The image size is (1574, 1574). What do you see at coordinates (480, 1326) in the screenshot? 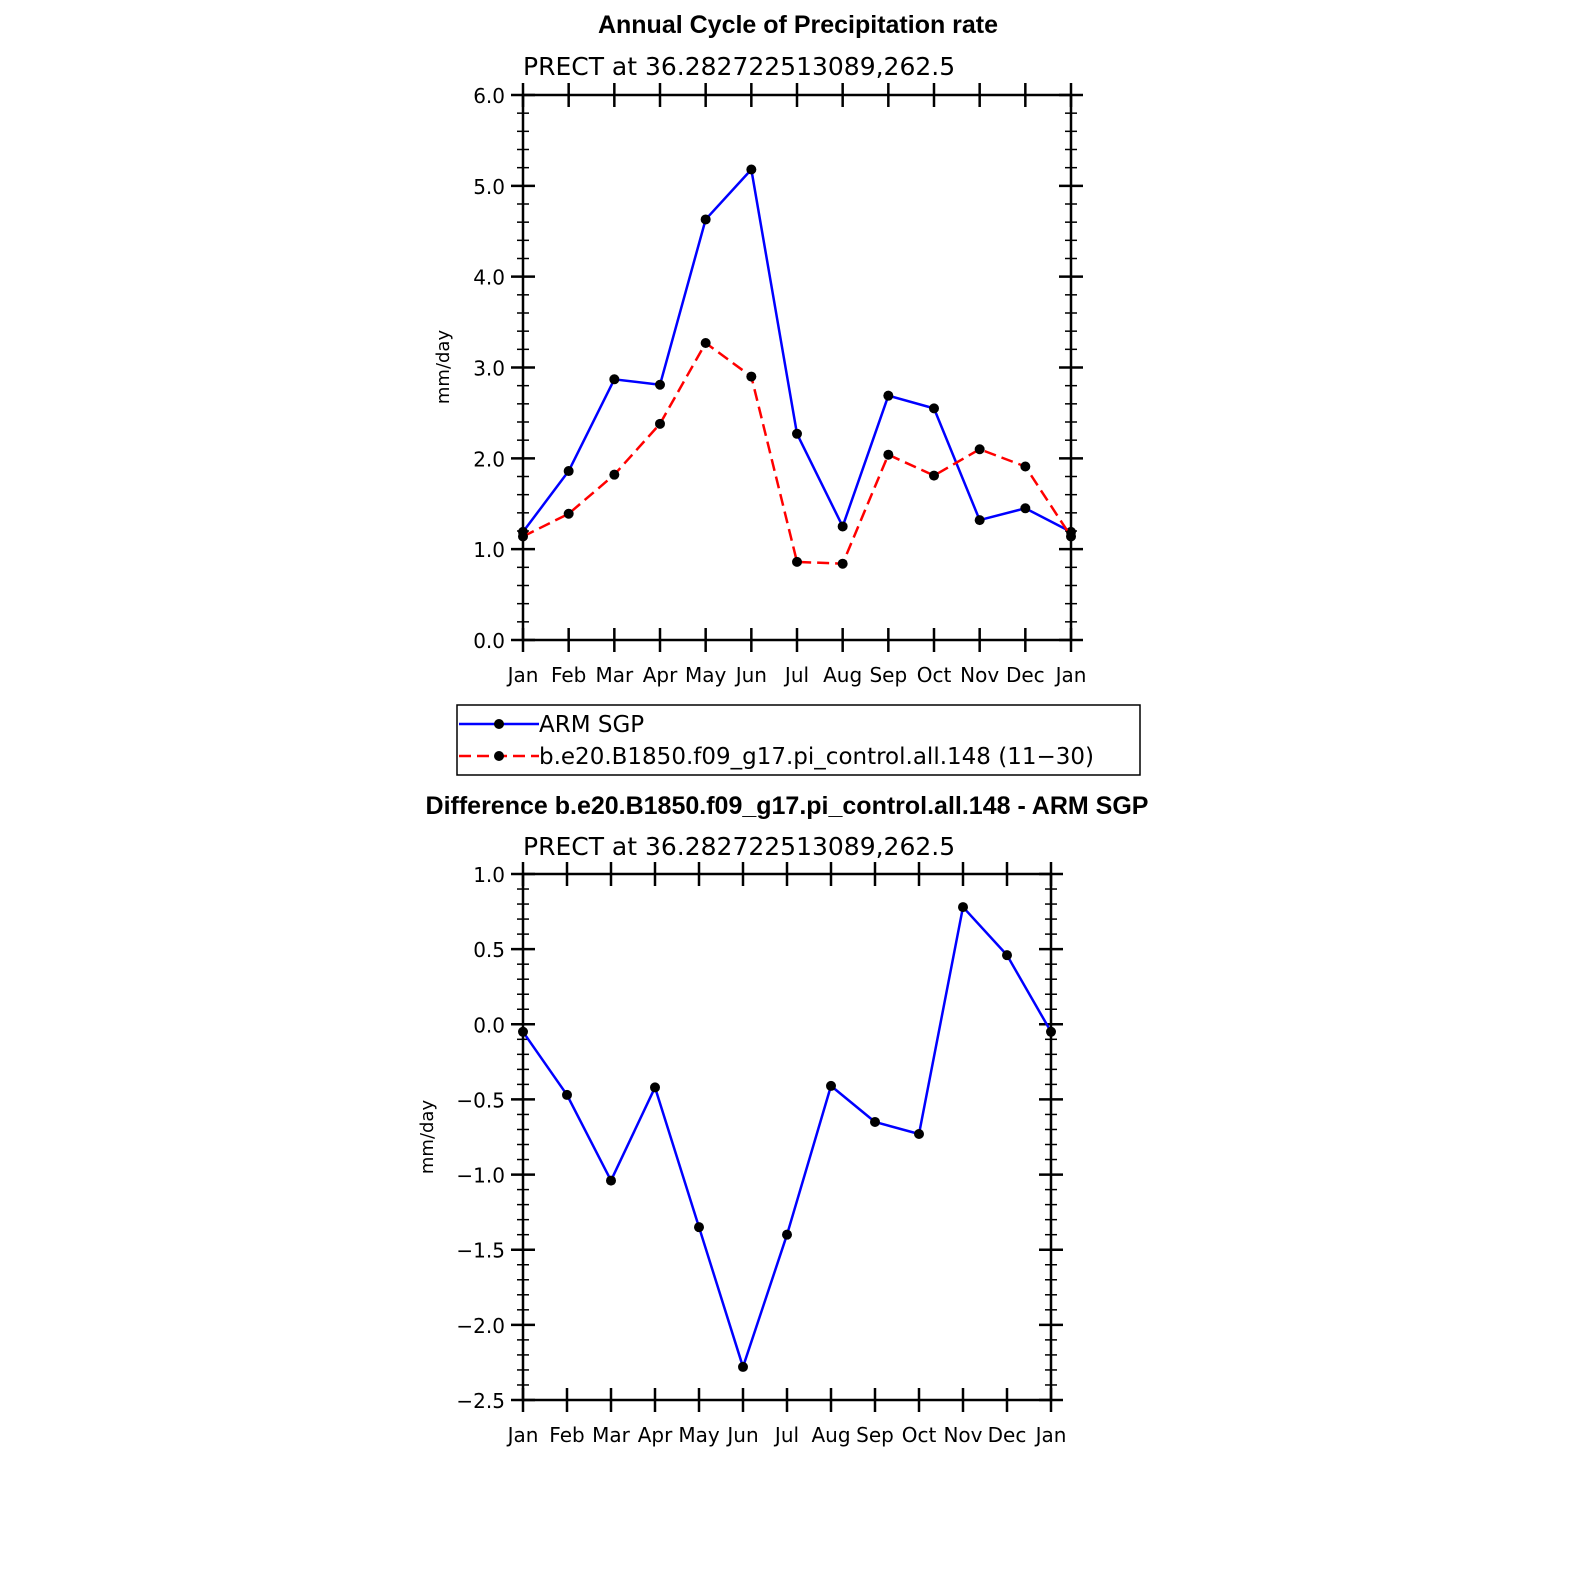
I see `y-tick-label: −2.0` at bounding box center [480, 1326].